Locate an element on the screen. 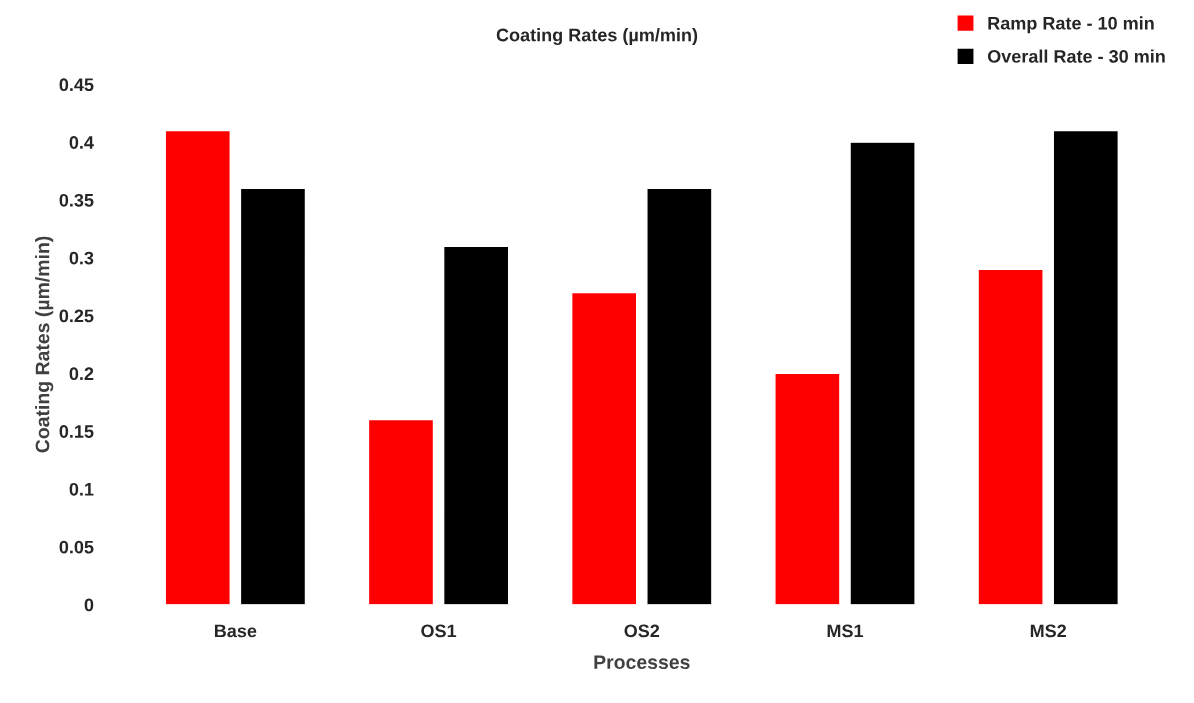 The width and height of the screenshot is (1194, 703). y-axis-title: Coating Rates (µm/min) is located at coordinates (44, 344).